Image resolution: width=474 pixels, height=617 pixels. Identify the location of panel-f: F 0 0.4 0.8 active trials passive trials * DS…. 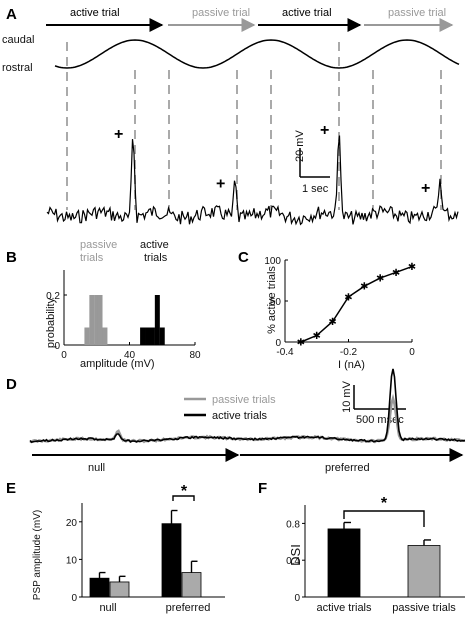
(361, 547).